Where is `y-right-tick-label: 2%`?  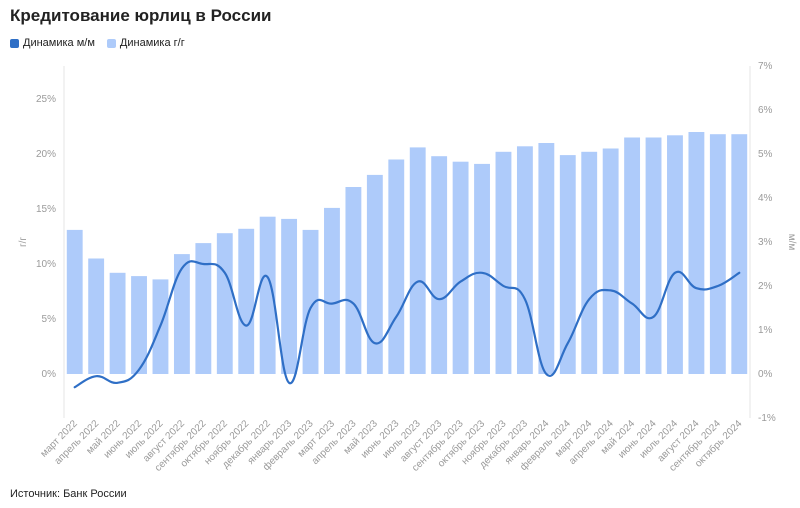 y-right-tick-label: 2% is located at coordinates (765, 286).